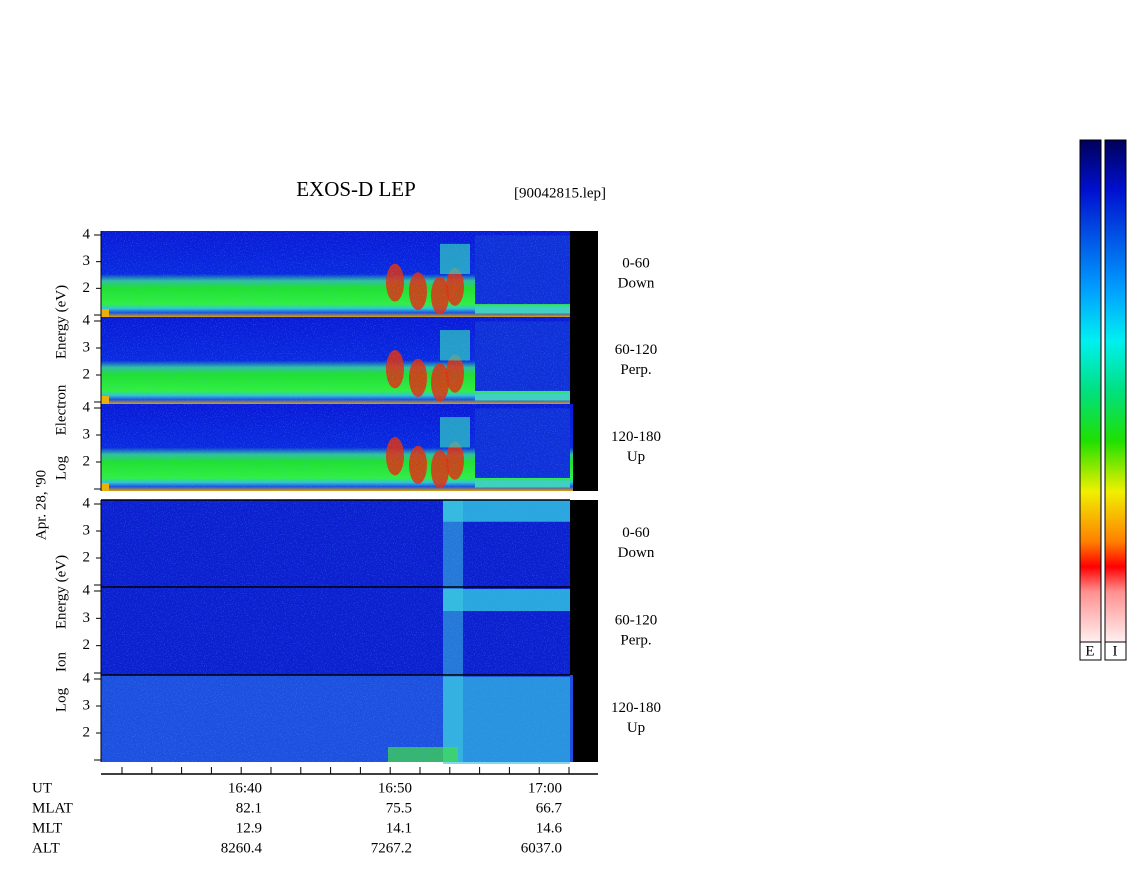  What do you see at coordinates (41, 505) in the screenshot?
I see `date: Apr. 28, '90` at bounding box center [41, 505].